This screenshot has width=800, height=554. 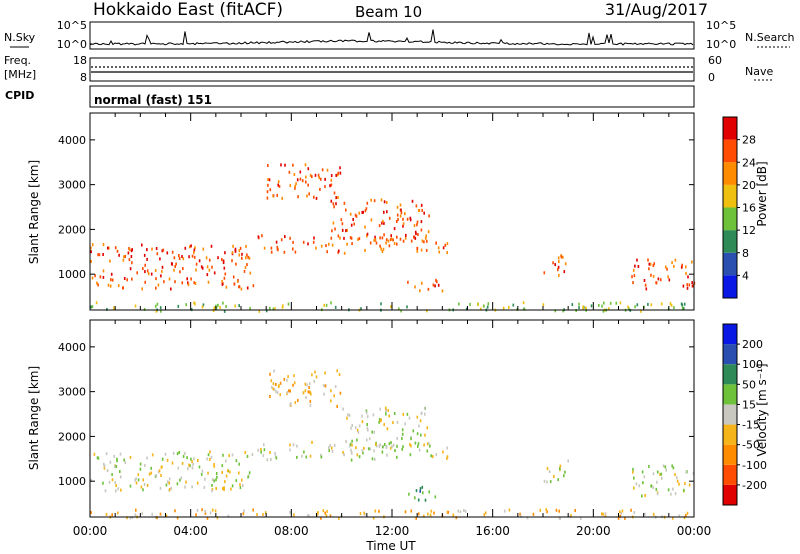 I want to click on cpid-program: normal (fast) 151, so click(x=153, y=100).